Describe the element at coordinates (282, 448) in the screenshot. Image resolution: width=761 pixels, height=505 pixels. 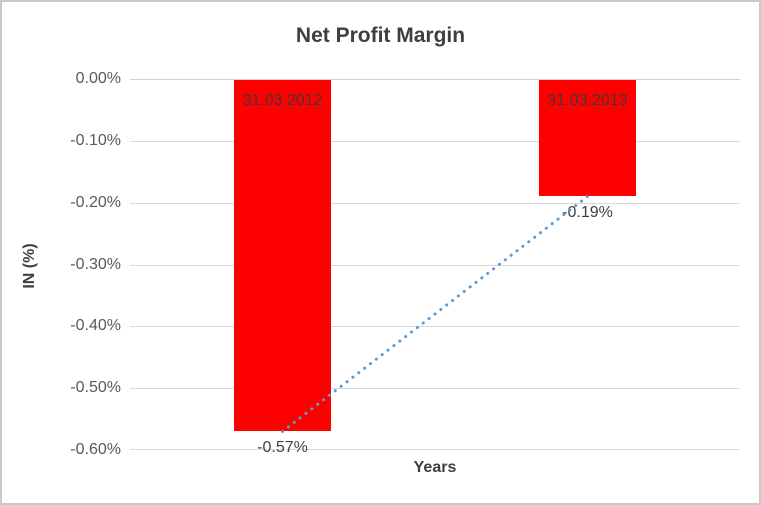
I see `bar-value-label: -0.57%` at that location.